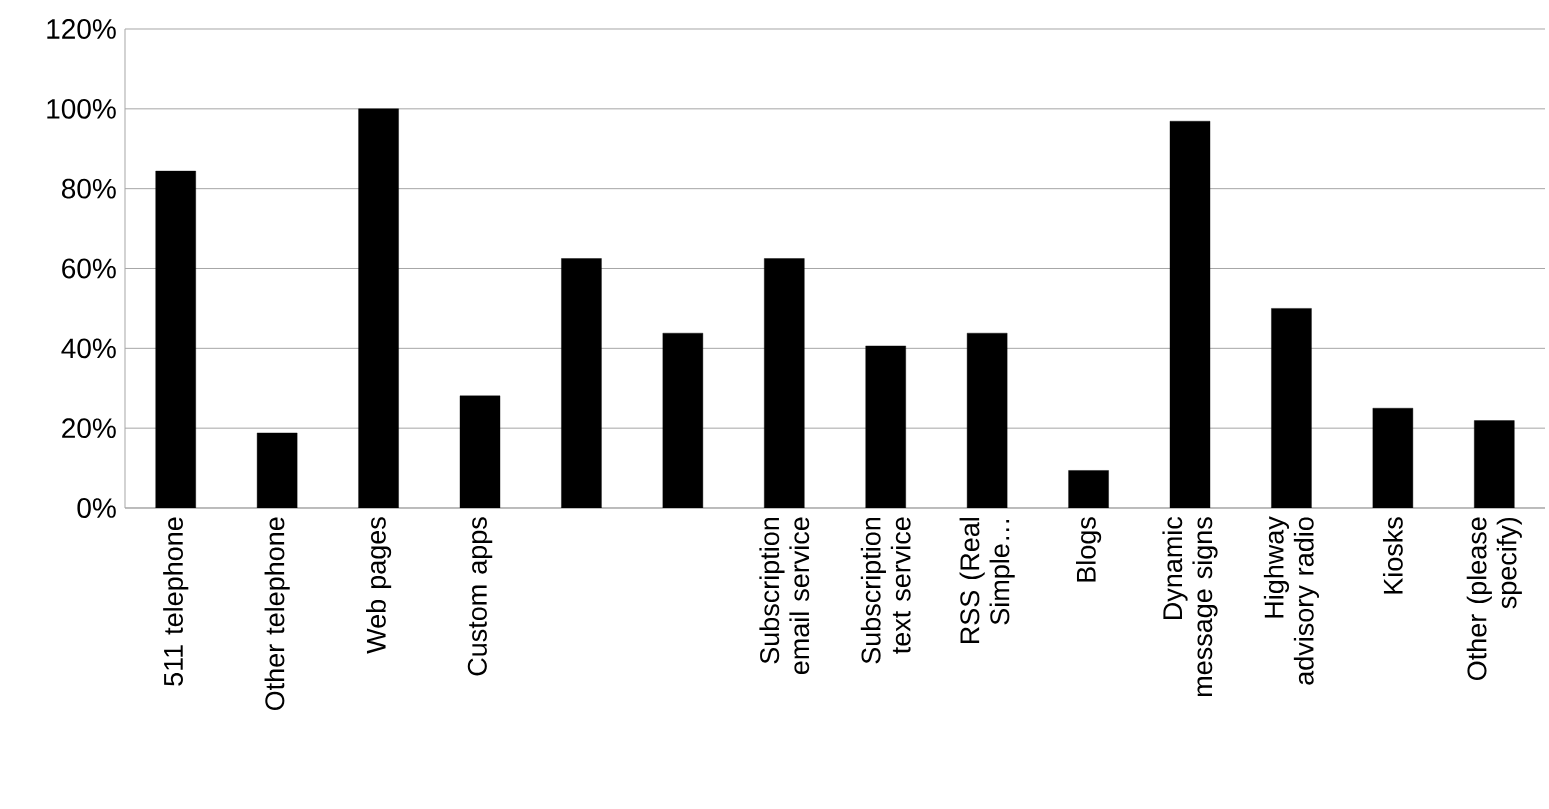 The image size is (1549, 809). What do you see at coordinates (89, 268) in the screenshot?
I see `y-tick-label: 60%` at bounding box center [89, 268].